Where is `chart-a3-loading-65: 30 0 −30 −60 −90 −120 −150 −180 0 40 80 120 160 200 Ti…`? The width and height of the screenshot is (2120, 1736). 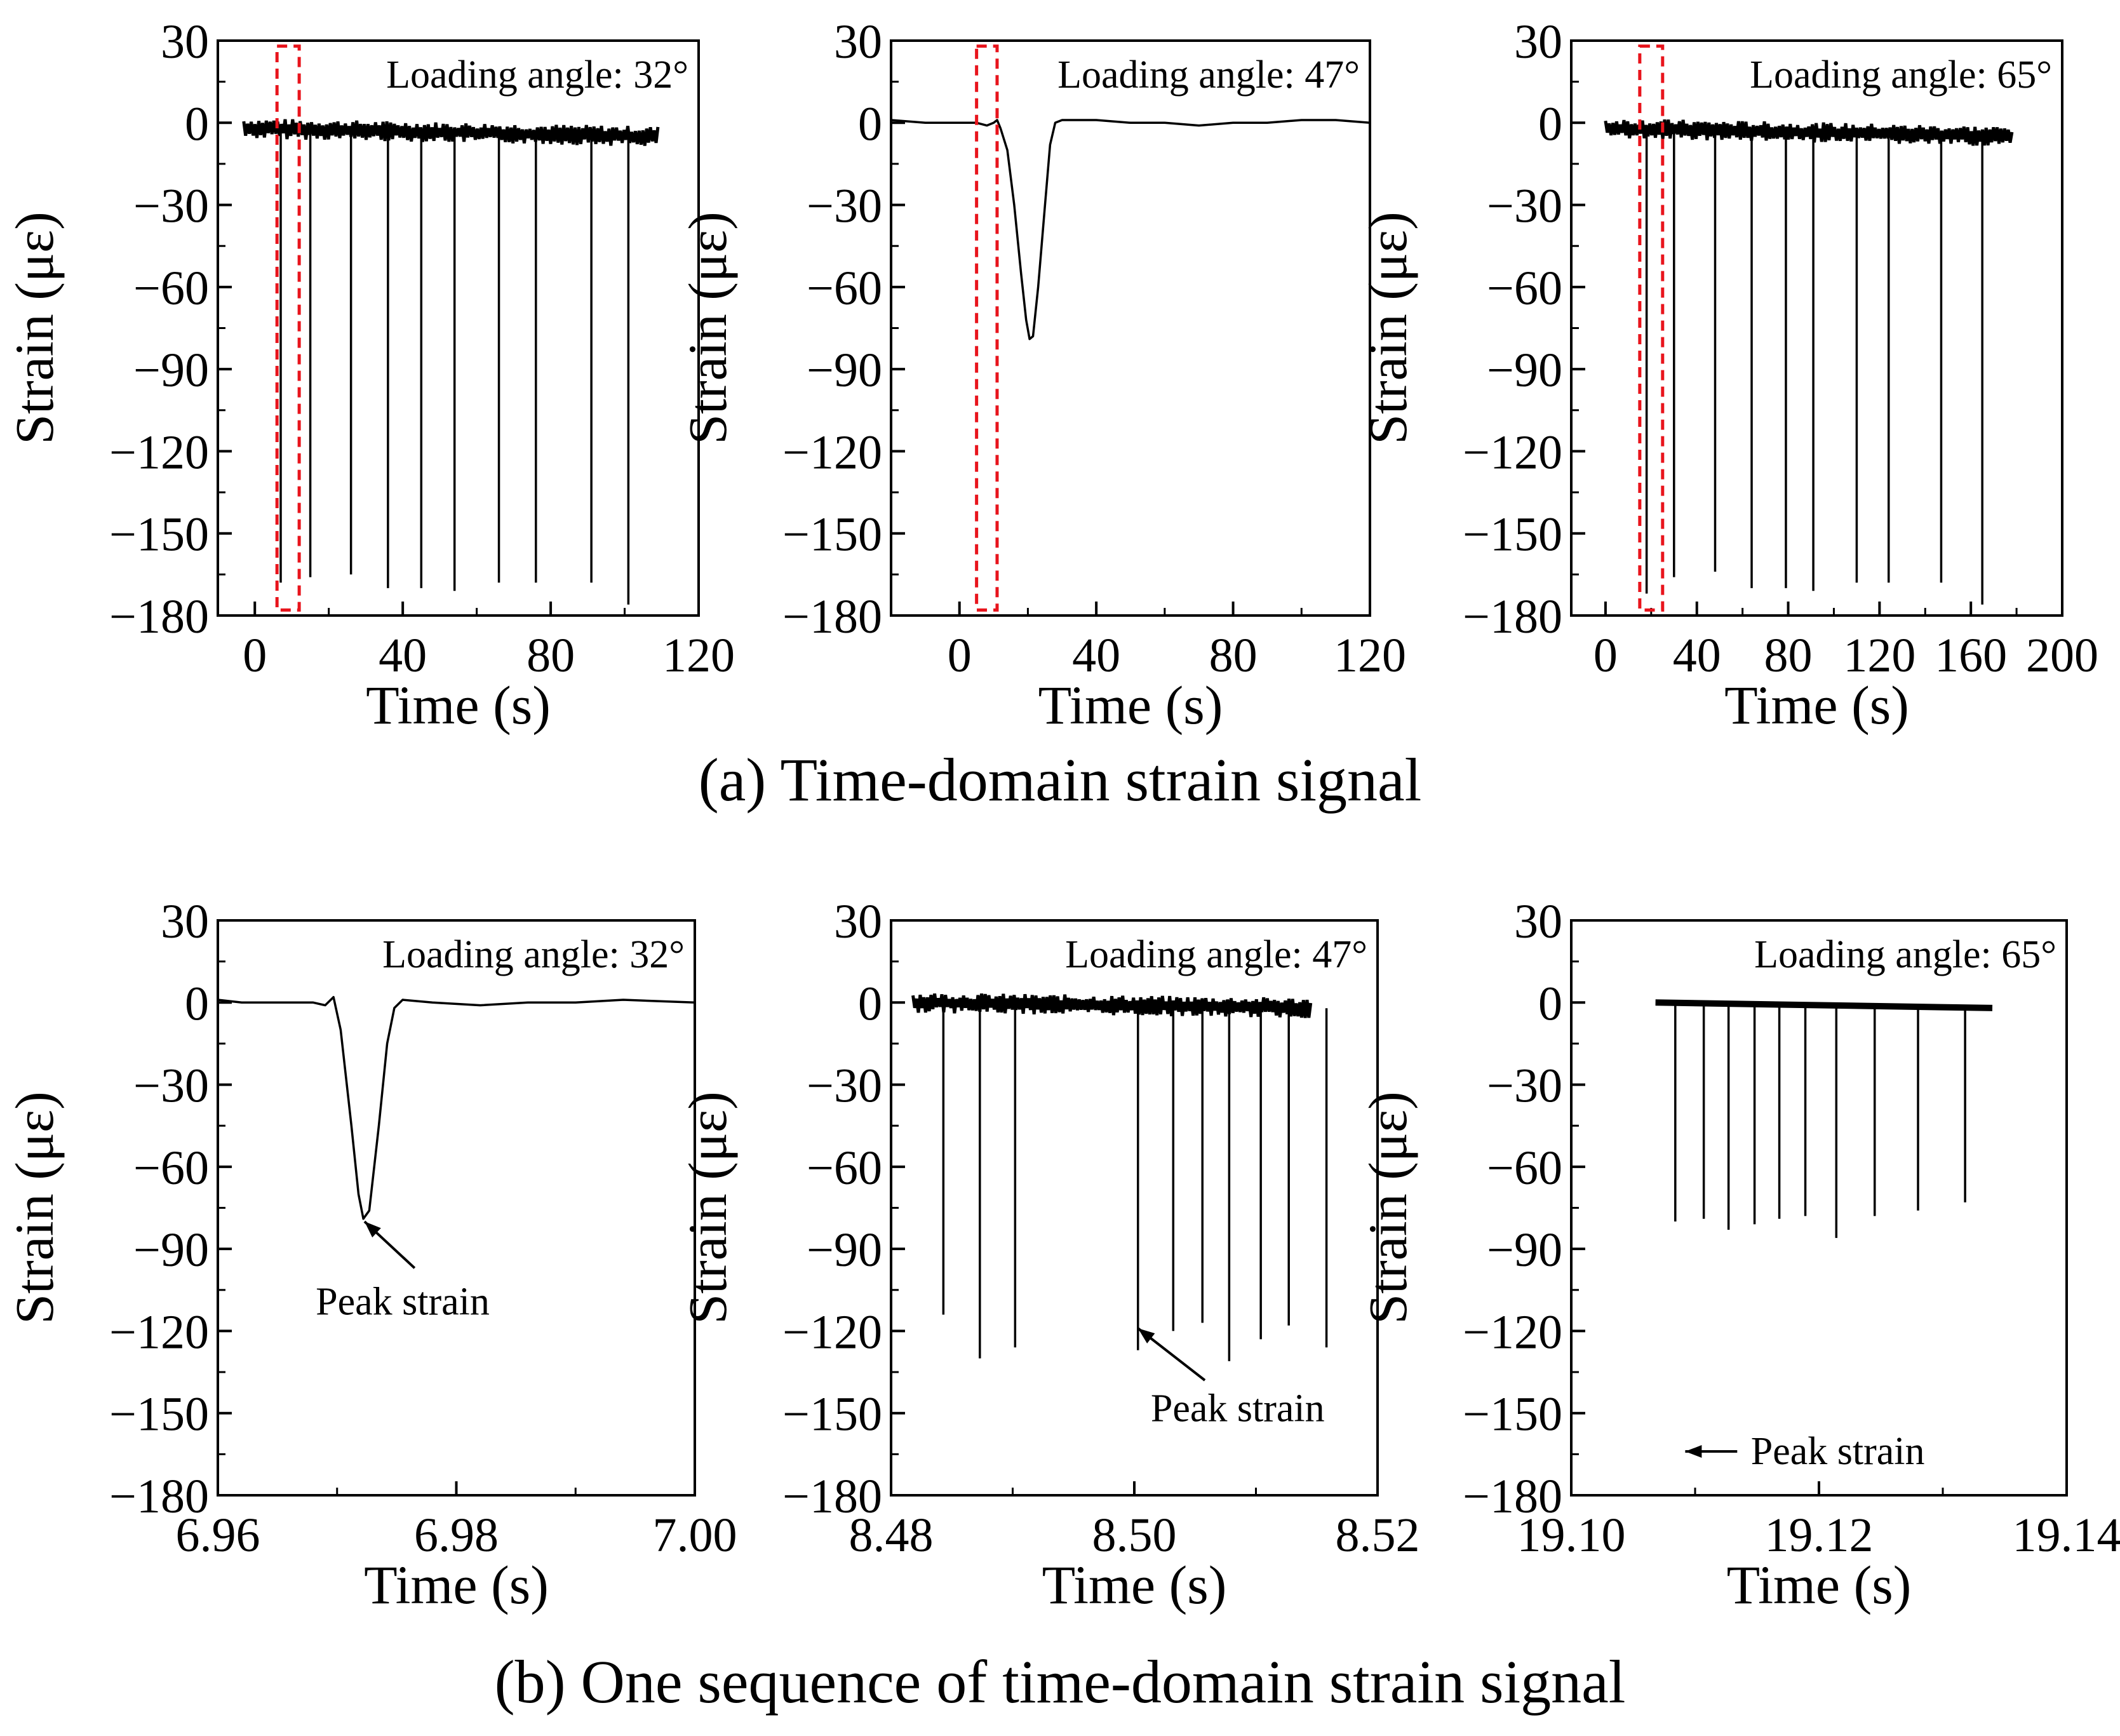 chart-a3-loading-65: 30 0 −30 −60 −90 −120 −150 −180 0 40 80 120 160 200 Ti… is located at coordinates (1727, 375).